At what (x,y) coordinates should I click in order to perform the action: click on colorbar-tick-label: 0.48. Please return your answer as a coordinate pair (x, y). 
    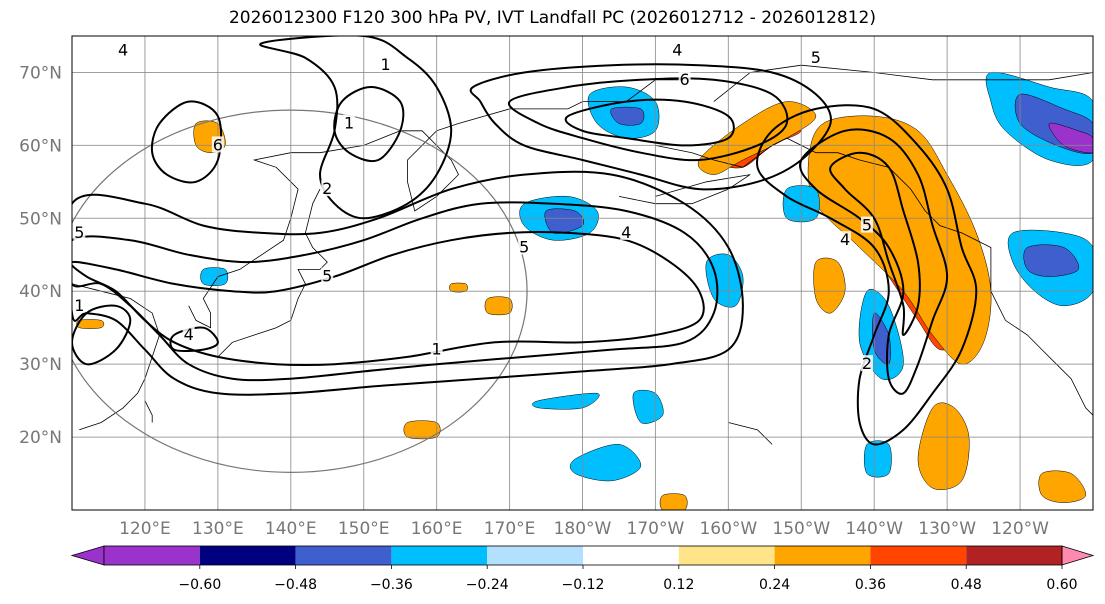
    Looking at the image, I should click on (966, 585).